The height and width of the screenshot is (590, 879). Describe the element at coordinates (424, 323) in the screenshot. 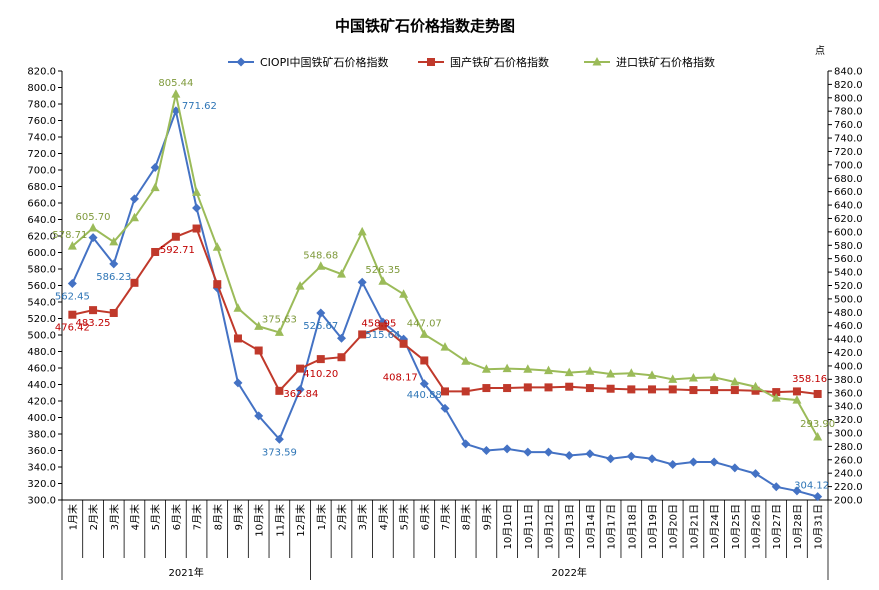

I see `data-label: 447.07` at that location.